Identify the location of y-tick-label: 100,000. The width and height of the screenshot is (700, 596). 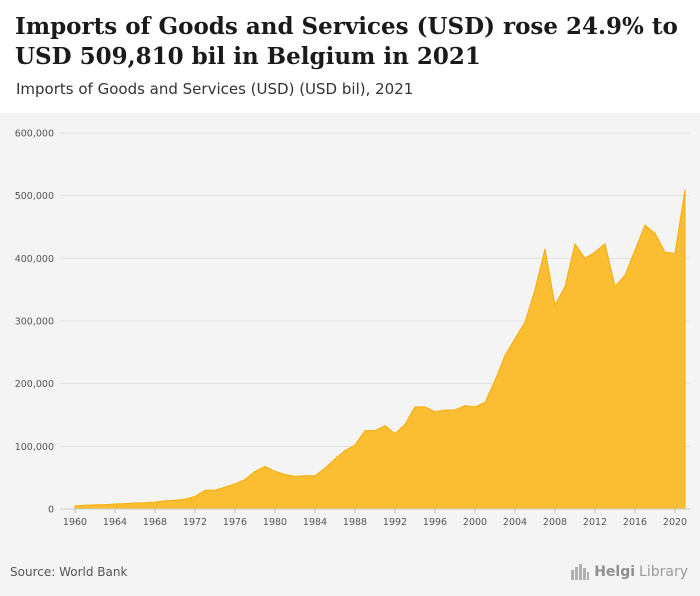
(34, 447).